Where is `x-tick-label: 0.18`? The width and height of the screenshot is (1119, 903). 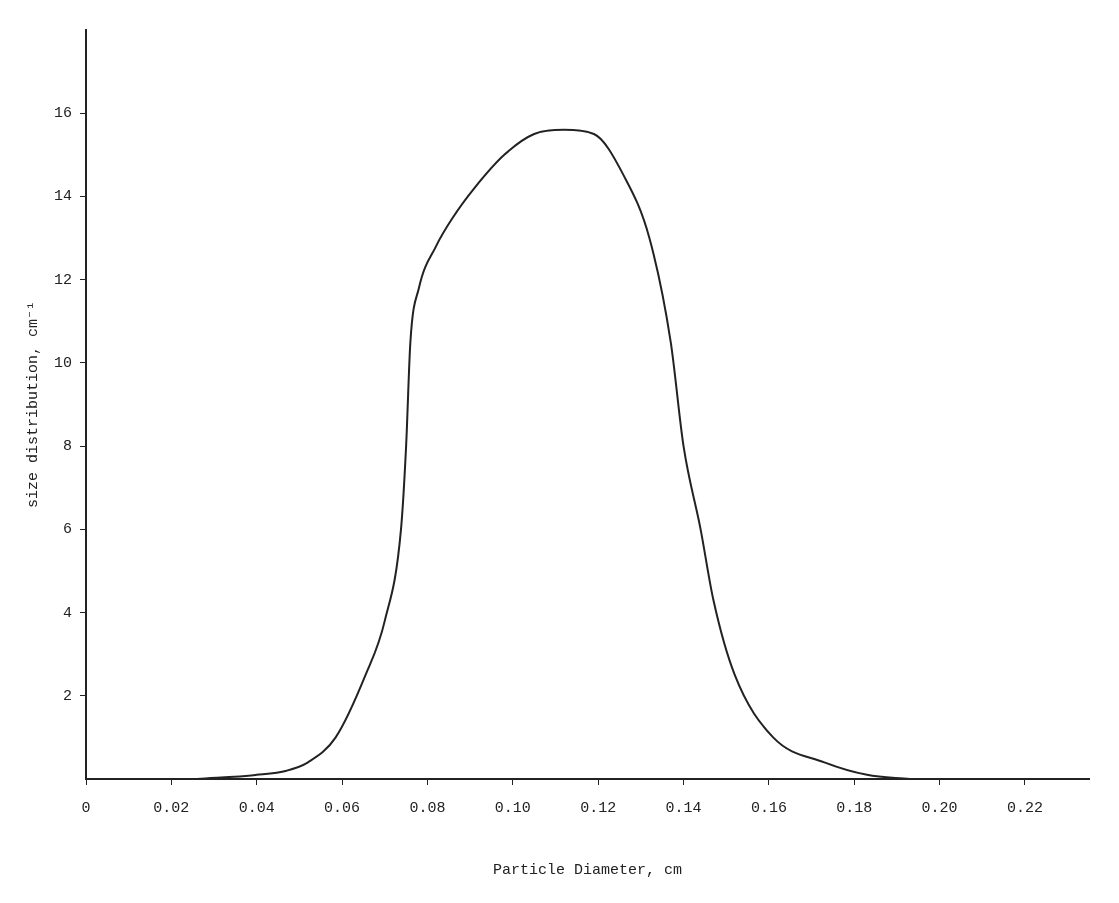 x-tick-label: 0.18 is located at coordinates (854, 808).